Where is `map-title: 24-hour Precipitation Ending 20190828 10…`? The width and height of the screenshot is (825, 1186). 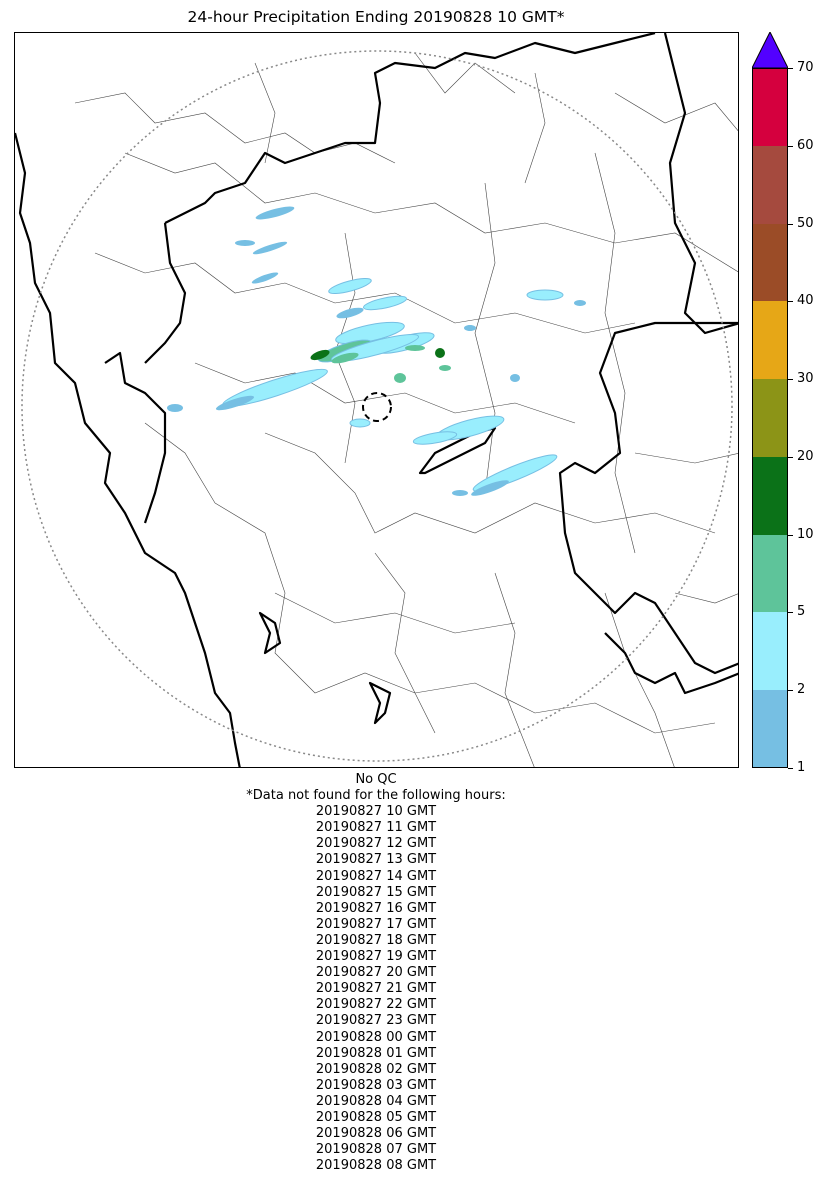 map-title: 24-hour Precipitation Ending 20190828 10… is located at coordinates (376, 17).